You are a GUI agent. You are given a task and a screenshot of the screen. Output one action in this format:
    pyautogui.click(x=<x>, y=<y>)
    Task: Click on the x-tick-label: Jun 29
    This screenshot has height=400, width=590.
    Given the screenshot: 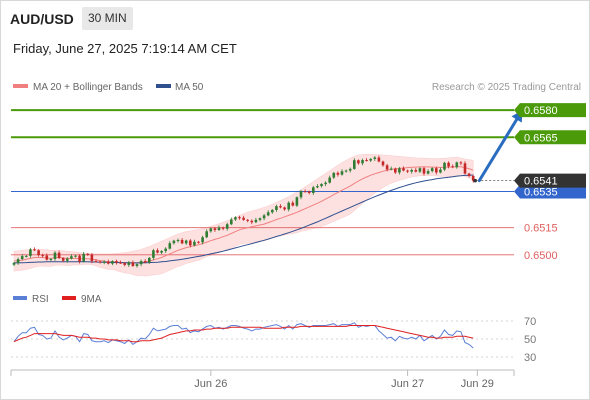 What is the action you would take?
    pyautogui.click(x=477, y=384)
    